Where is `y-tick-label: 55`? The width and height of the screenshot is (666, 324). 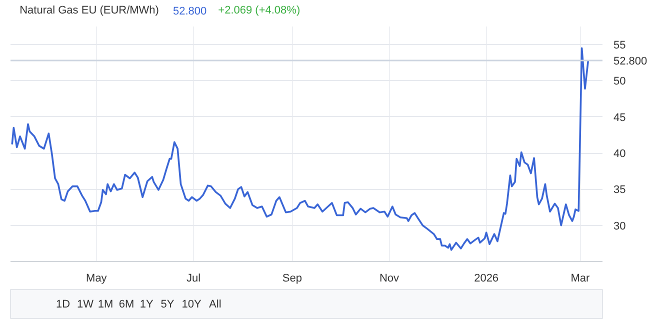
y-tick-label: 55 is located at coordinates (620, 46).